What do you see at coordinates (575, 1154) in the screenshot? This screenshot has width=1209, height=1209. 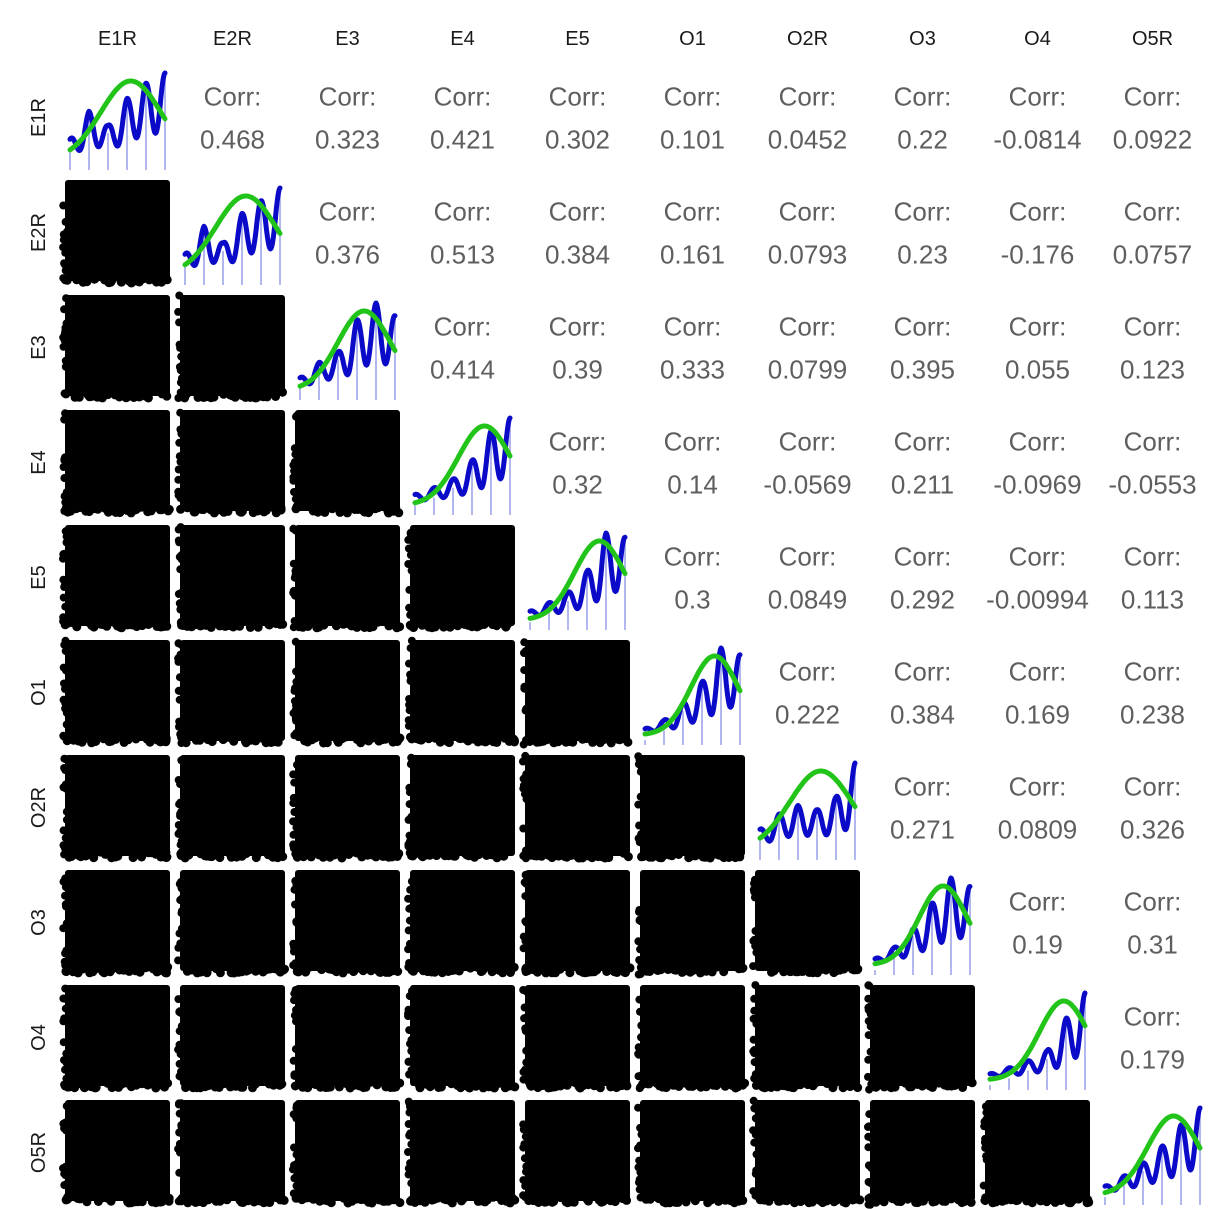 I see `scatter-panel-o5r-e5` at bounding box center [575, 1154].